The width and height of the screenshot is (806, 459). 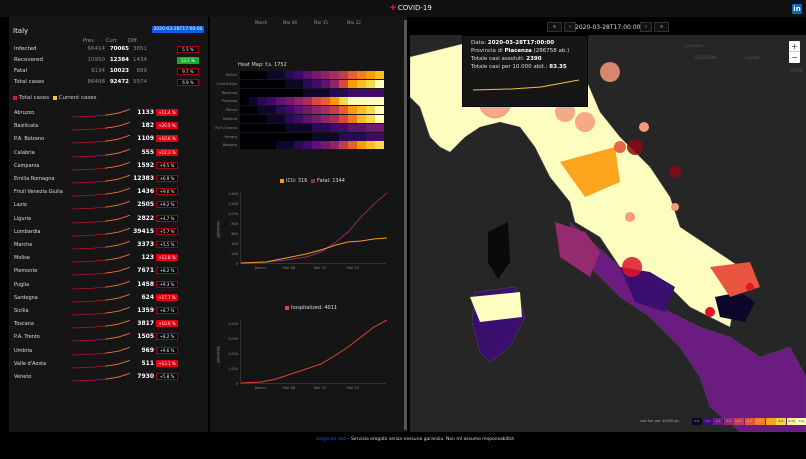 I want to click on region-row: Calabria 555 +12.3 %, so click(x=109, y=155).